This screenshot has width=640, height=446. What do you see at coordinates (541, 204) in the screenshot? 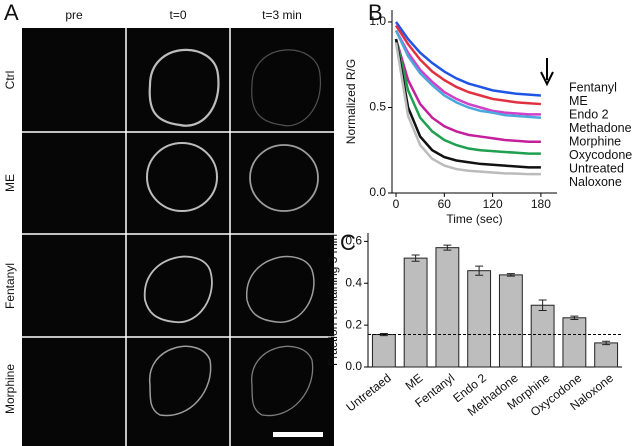
I see `x-tick-label: 180` at bounding box center [541, 204].